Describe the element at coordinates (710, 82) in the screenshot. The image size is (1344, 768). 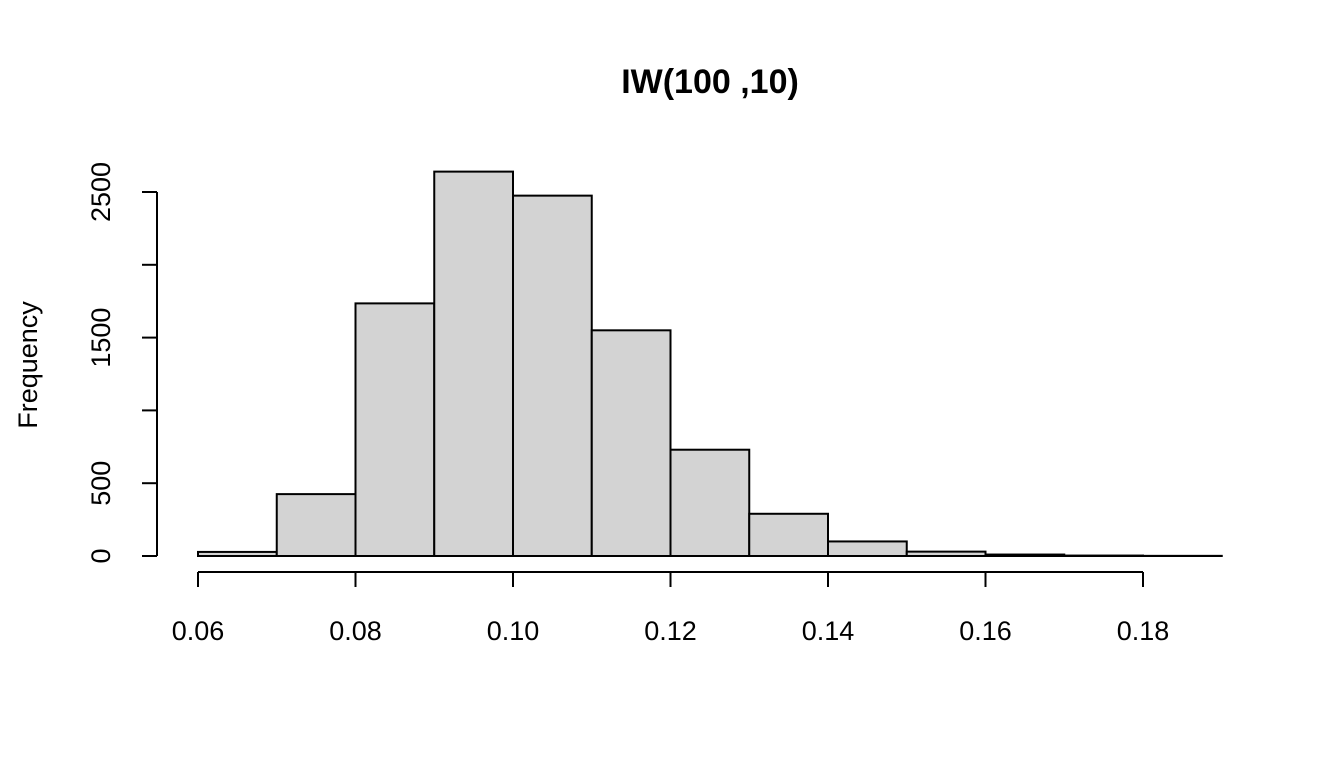
I see `chart-title: IW(100 ,10)` at that location.